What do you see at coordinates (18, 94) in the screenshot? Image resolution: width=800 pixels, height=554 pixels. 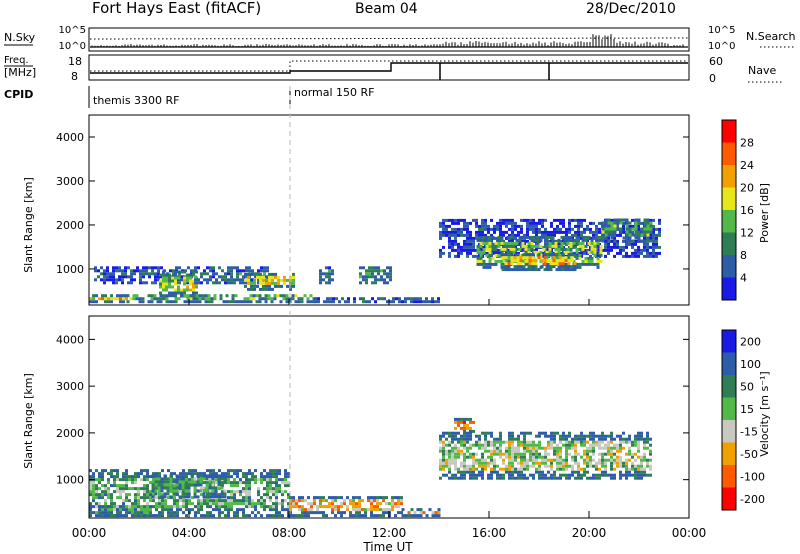 I see `cpid-label: CPID` at bounding box center [18, 94].